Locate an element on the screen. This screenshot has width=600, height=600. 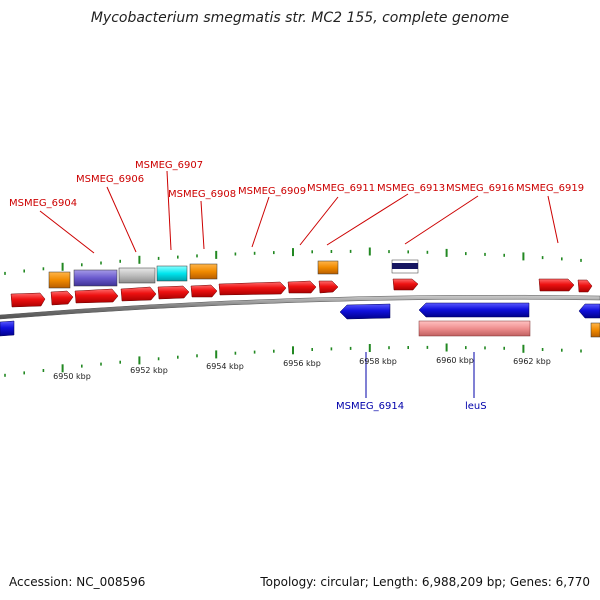
chromosome-backbone is located at coordinates (300, 307).